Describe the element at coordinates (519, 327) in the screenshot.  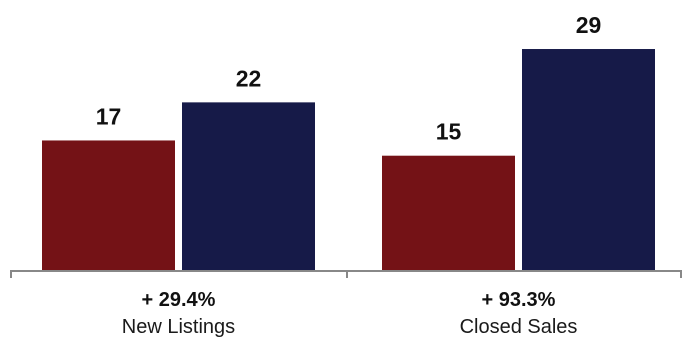
I see `category-label: Closed Sales` at that location.